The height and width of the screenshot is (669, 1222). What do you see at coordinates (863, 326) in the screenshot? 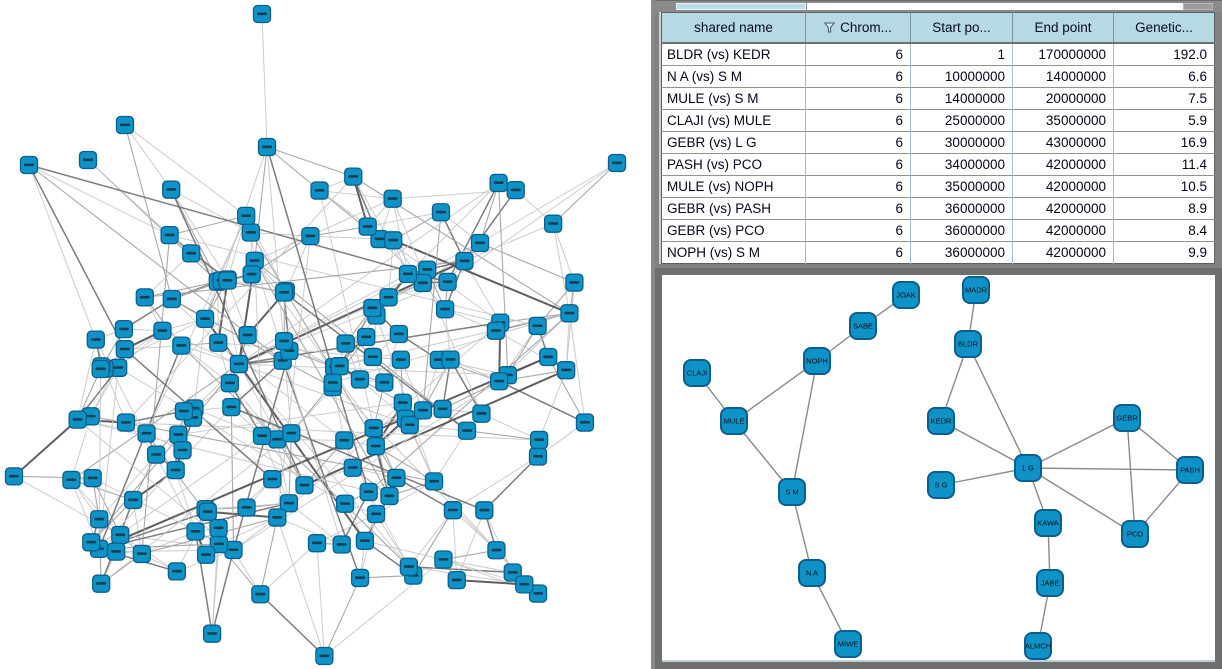
I see `network-node: SABE` at bounding box center [863, 326].